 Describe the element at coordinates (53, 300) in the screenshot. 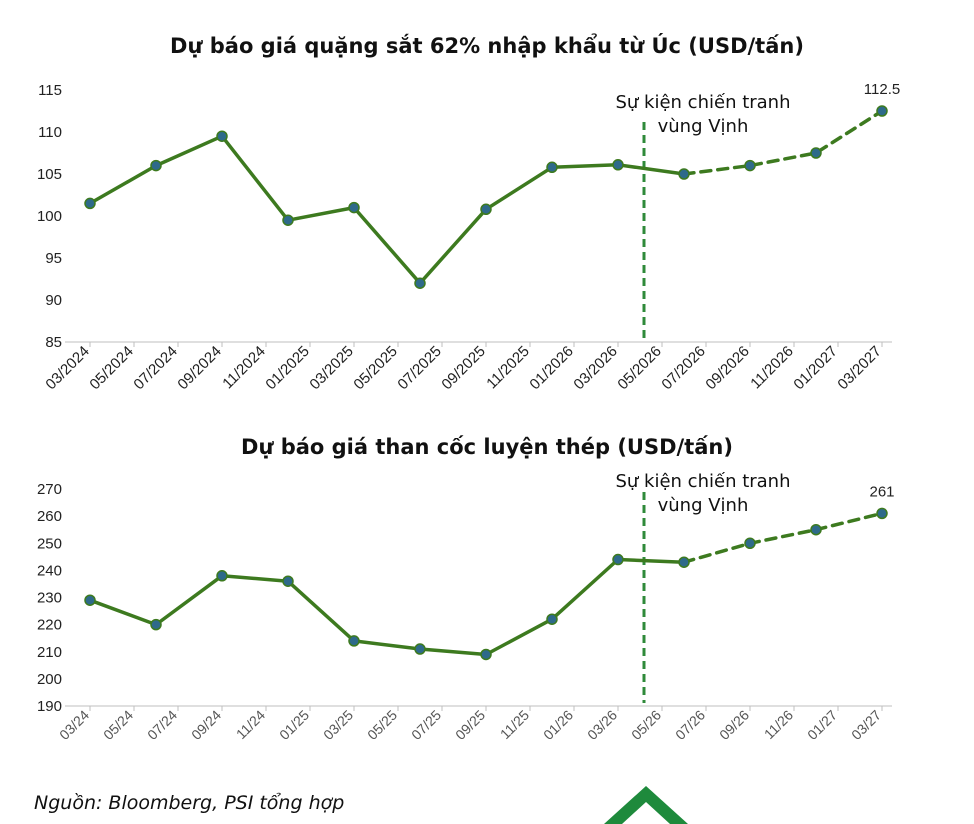

I see `y-tick-label: 90` at that location.